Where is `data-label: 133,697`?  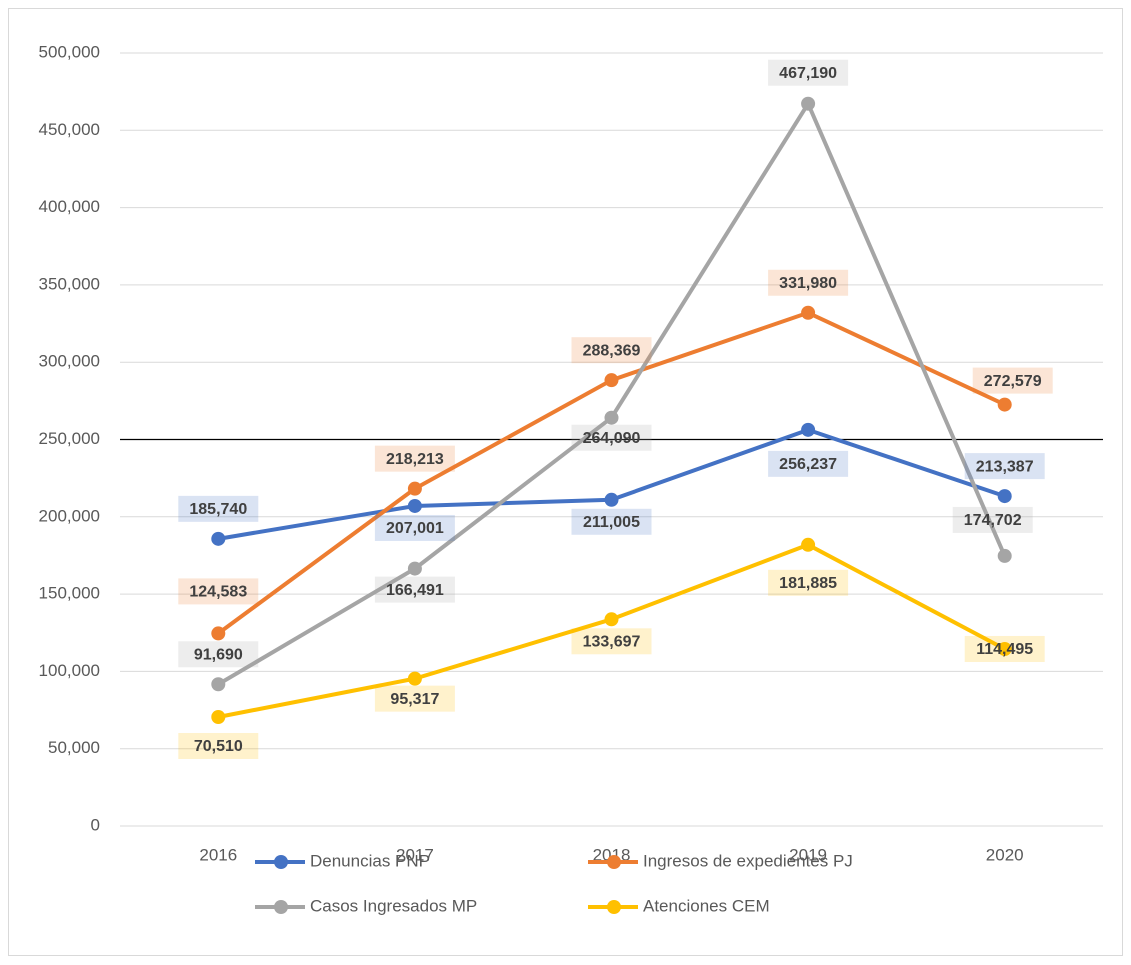
data-label: 133,697 is located at coordinates (612, 642).